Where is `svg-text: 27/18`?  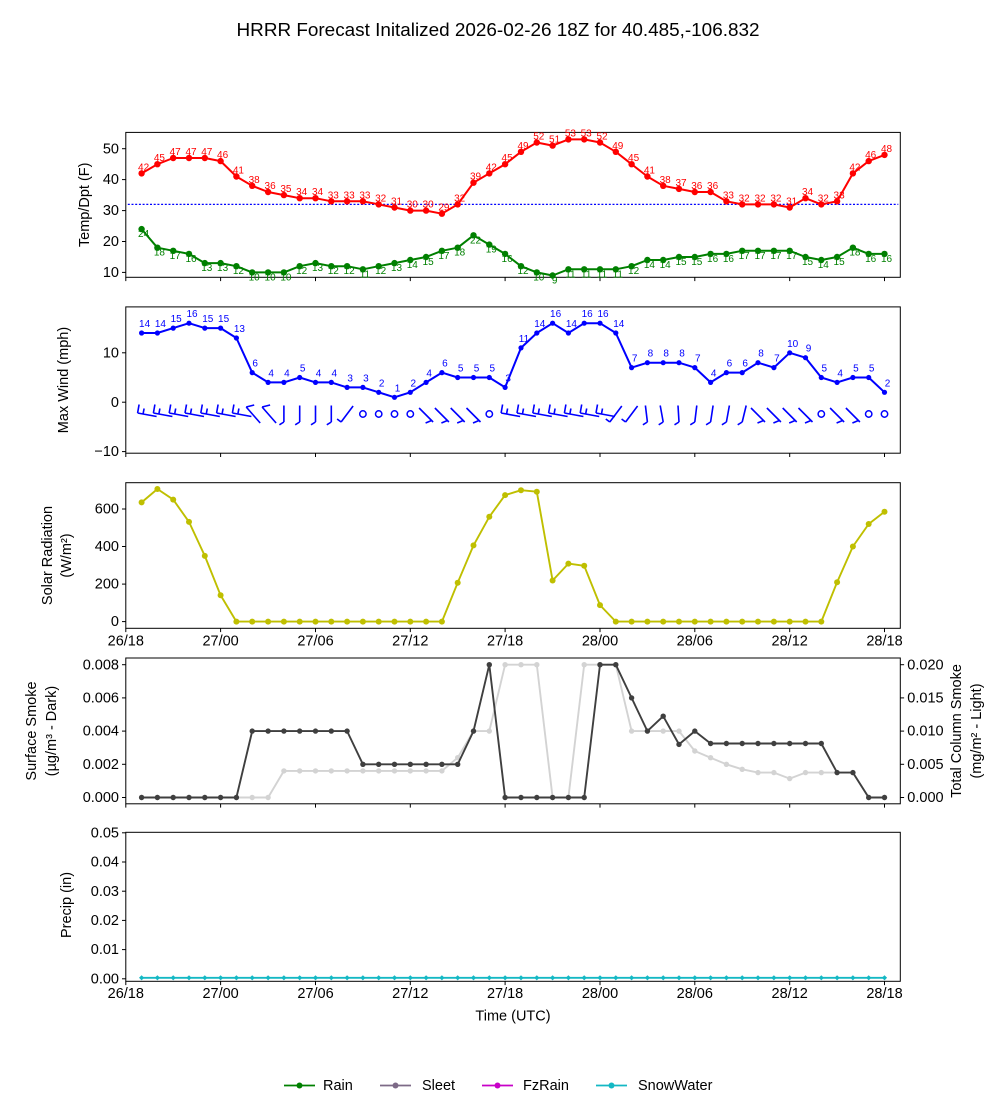 svg-text: 27/18 is located at coordinates (505, 994).